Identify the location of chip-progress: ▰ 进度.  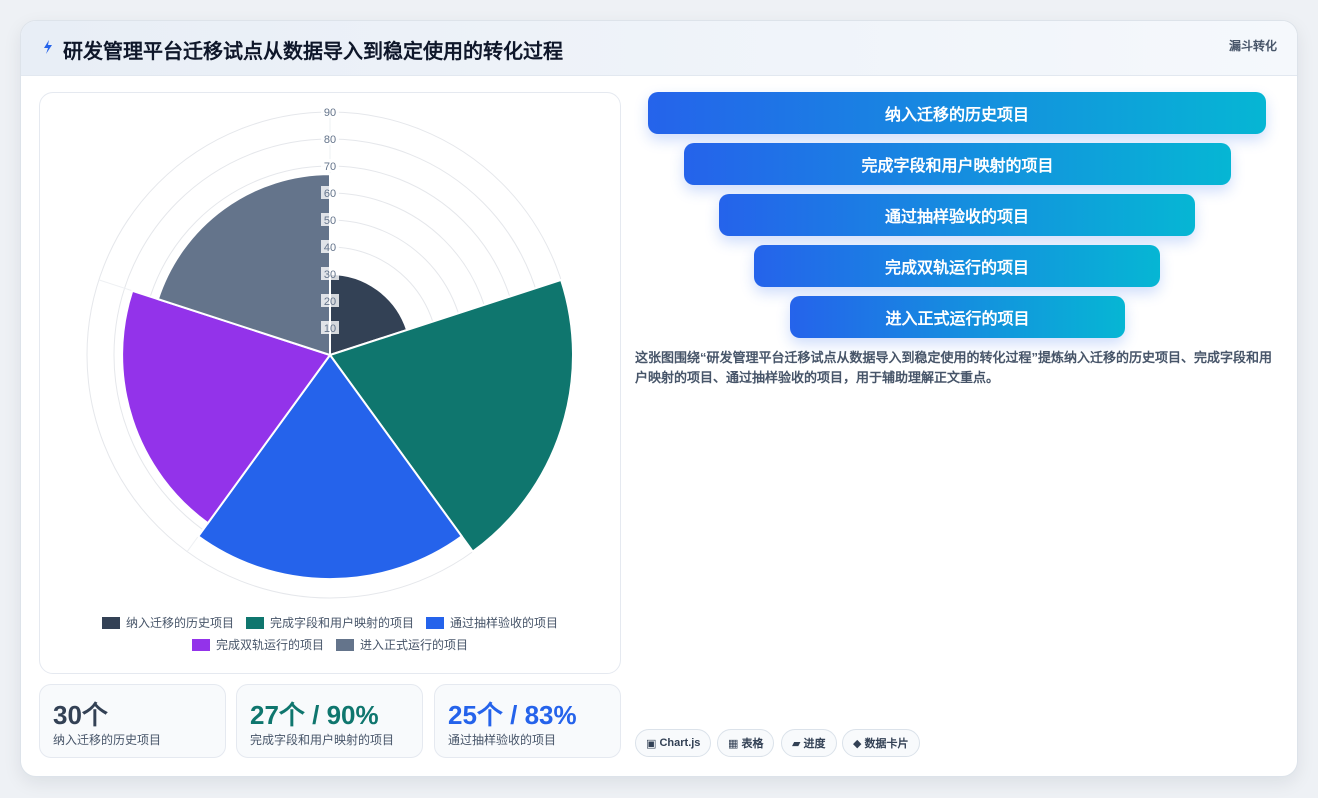
(809, 743).